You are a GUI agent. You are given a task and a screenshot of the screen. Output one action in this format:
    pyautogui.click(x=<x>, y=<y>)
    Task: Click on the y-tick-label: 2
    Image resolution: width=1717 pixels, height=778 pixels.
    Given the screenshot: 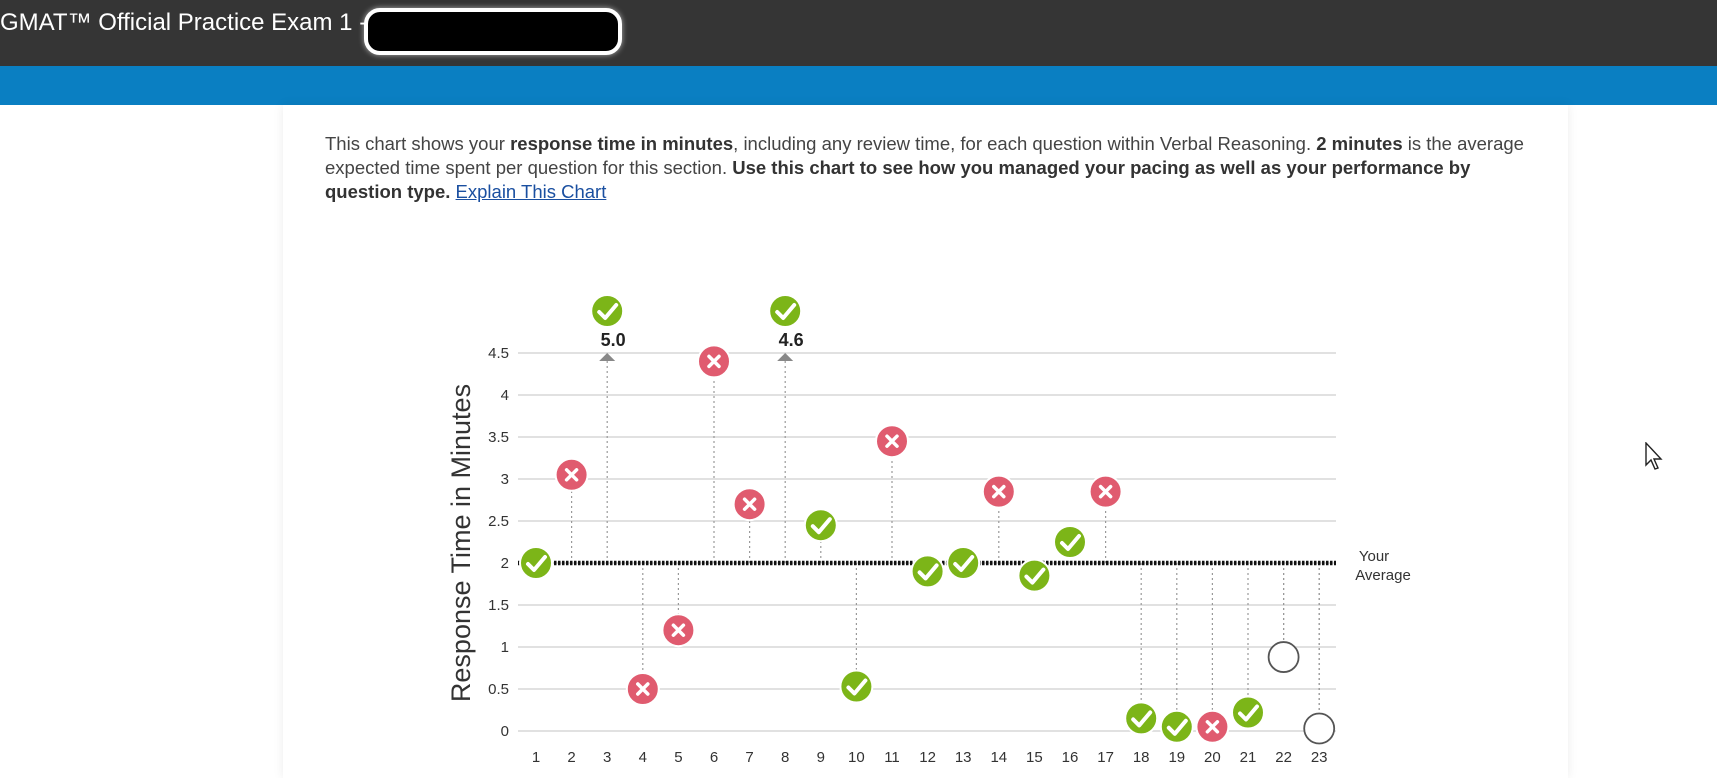 What is the action you would take?
    pyautogui.click(x=505, y=563)
    